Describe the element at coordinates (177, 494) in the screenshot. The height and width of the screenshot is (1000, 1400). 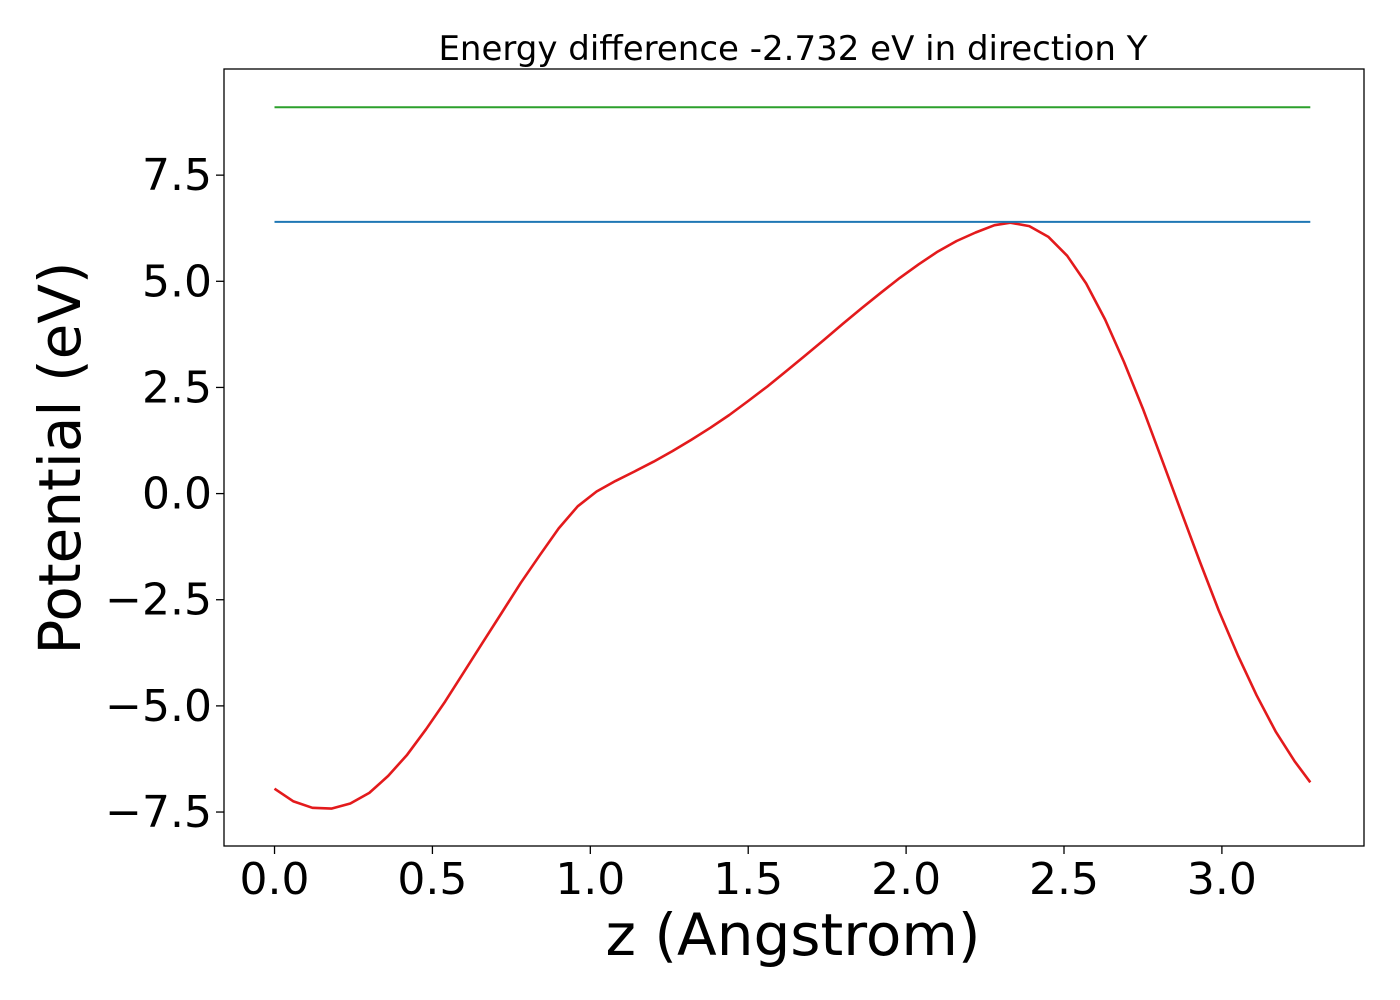
I see `y-tick-label: 0.0` at that location.